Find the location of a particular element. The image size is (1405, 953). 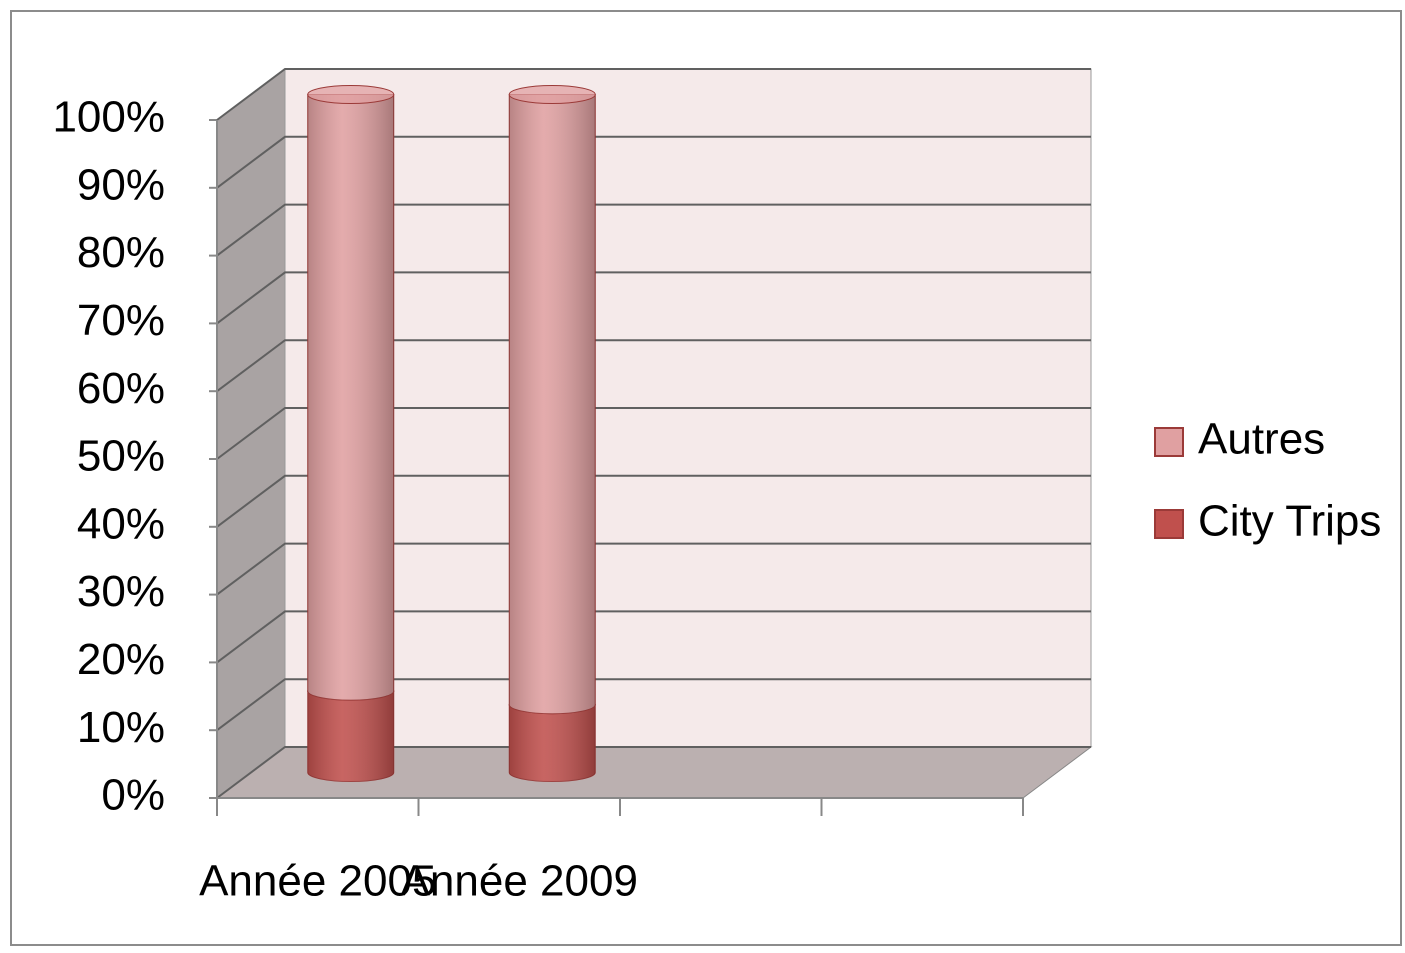

y-tick-label: 40% is located at coordinates (121, 523).